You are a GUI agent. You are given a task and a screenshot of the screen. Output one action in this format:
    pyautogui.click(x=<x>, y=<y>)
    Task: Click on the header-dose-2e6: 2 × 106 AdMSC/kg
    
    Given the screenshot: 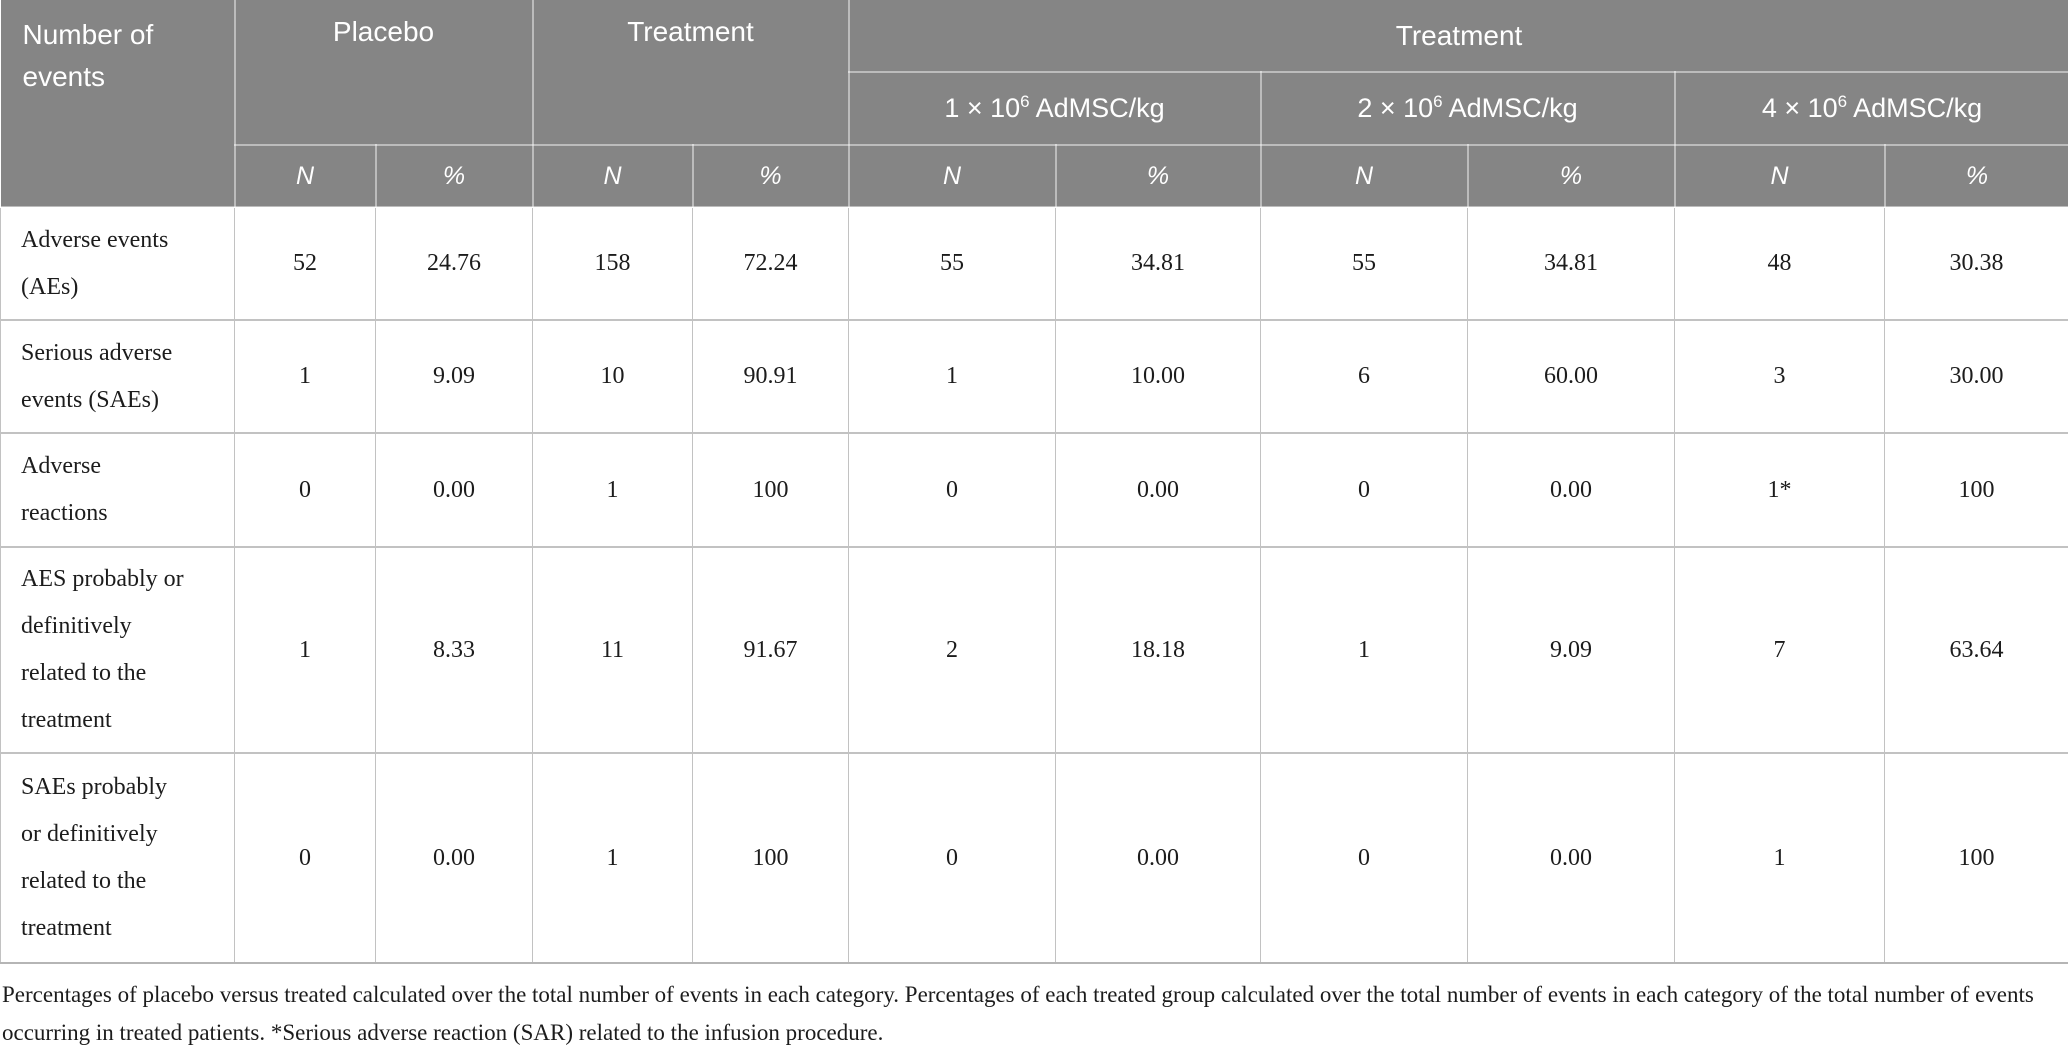 What is the action you would take?
    pyautogui.click(x=1467, y=108)
    